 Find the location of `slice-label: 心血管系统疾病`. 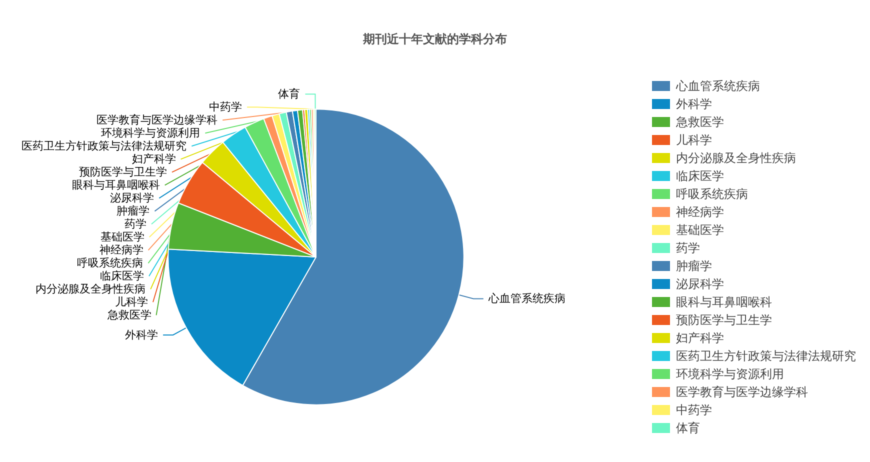

slice-label: 心血管系统疾病 is located at coordinates (526, 299).